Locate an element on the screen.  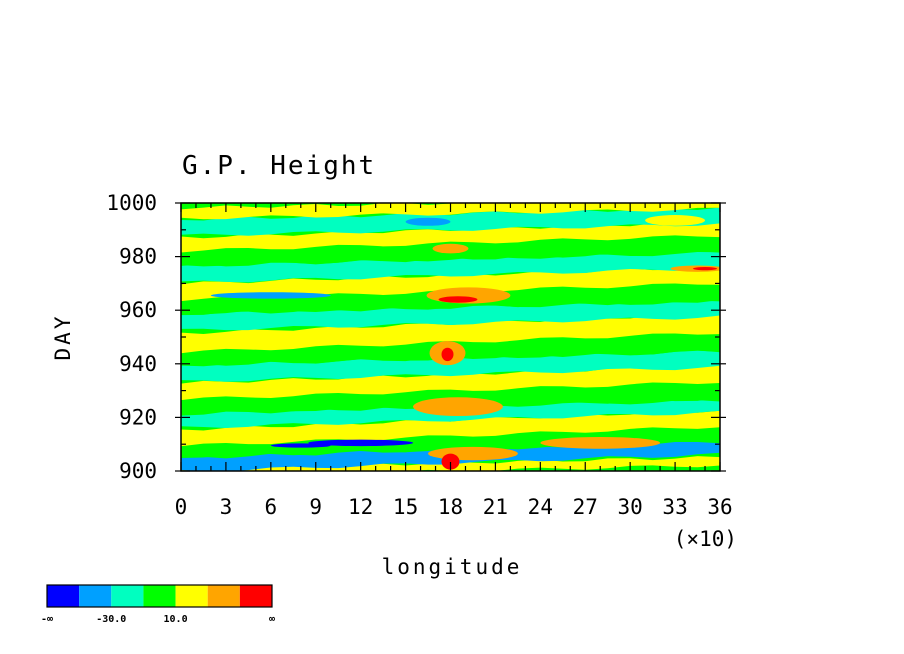
colorbar: -∞ -30.0 10.0 ∞ is located at coordinates (158, 604).